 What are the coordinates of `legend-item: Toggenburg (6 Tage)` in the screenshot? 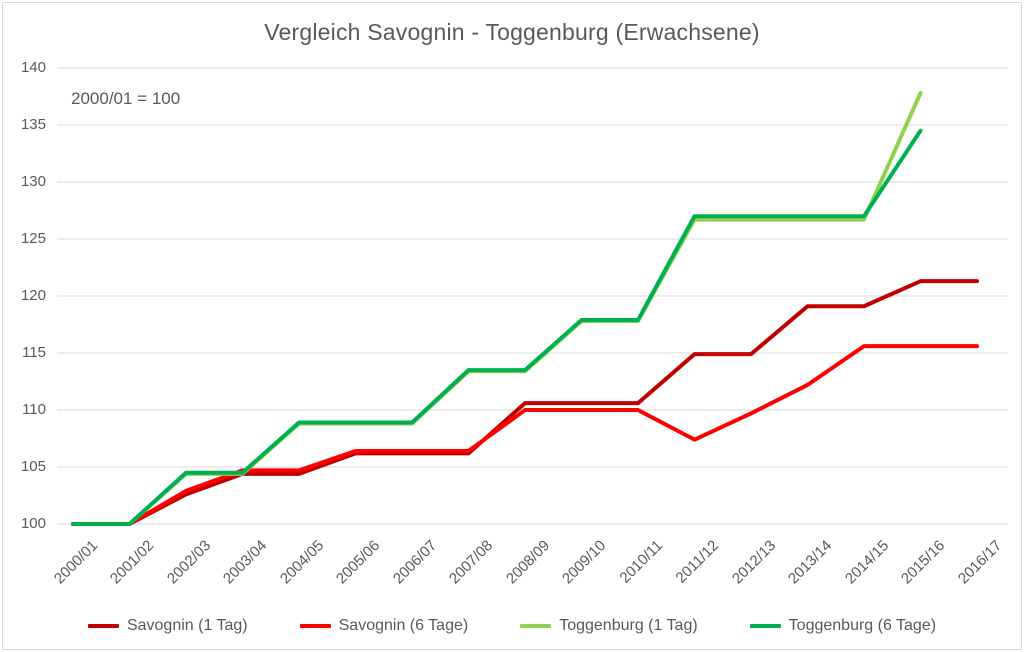 It's located at (843, 626).